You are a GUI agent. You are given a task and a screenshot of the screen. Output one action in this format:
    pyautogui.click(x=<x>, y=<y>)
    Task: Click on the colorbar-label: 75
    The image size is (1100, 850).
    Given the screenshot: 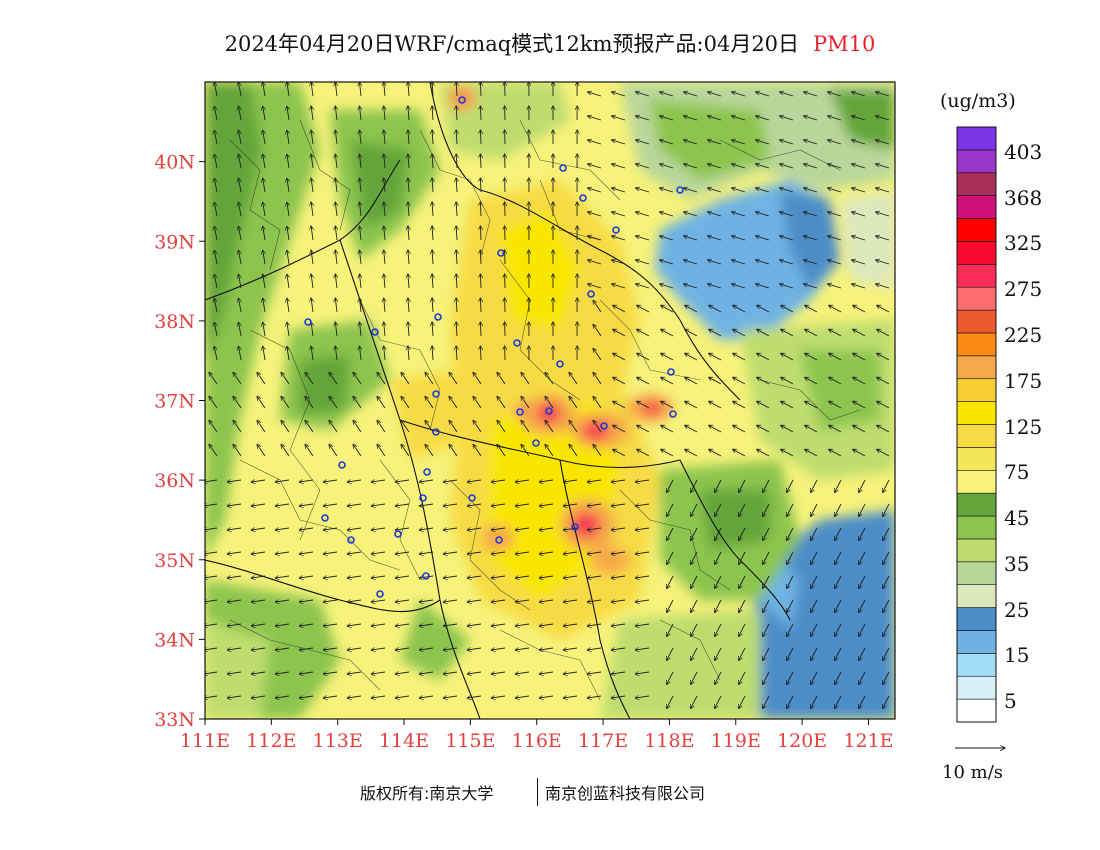 What is the action you would take?
    pyautogui.click(x=1017, y=472)
    